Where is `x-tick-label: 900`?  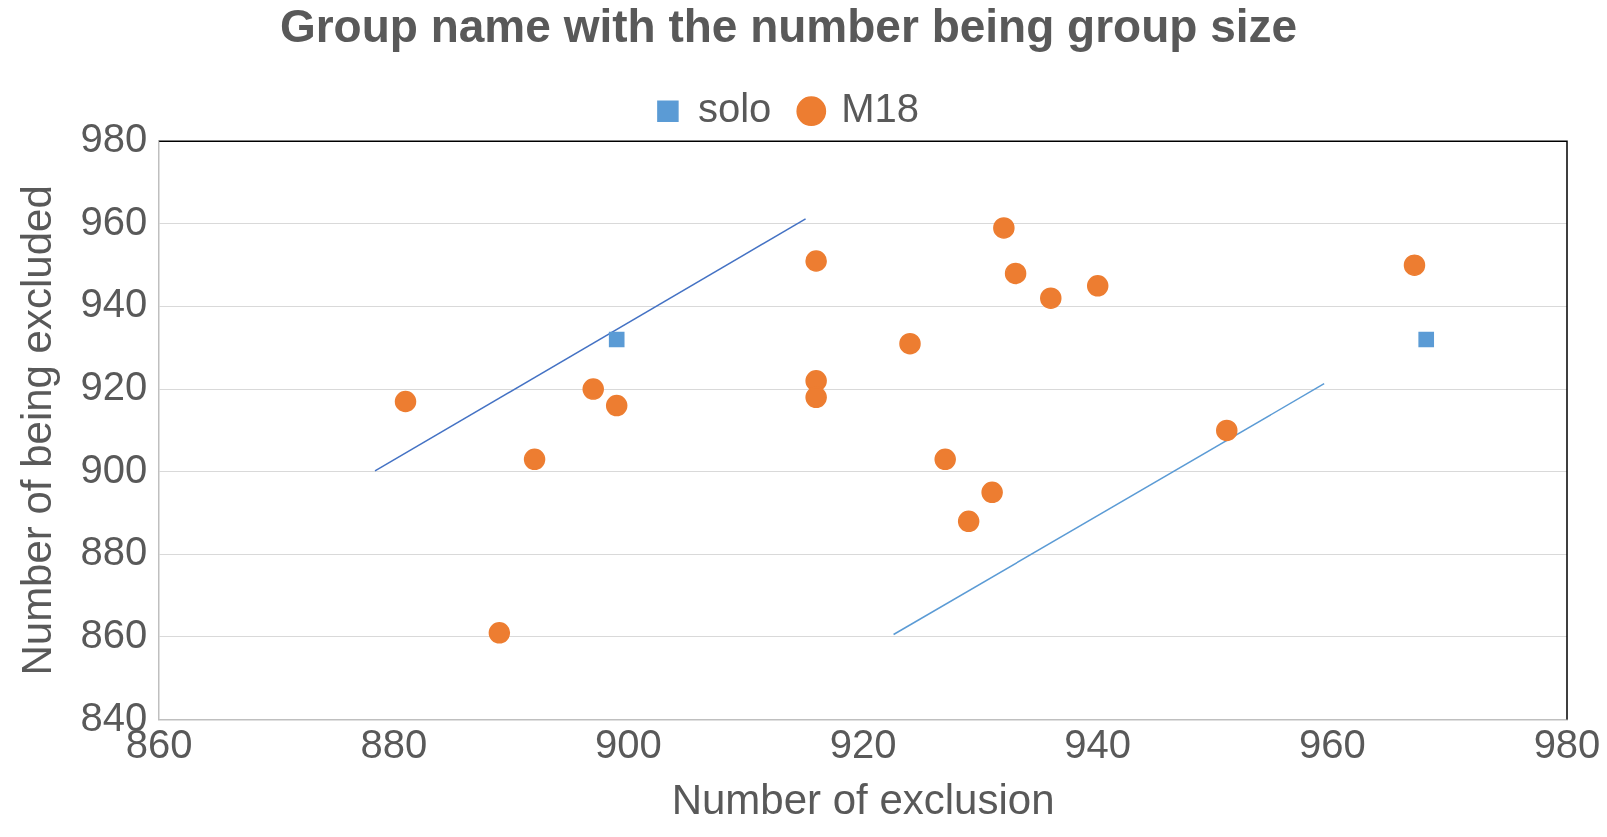
x-tick-label: 900 is located at coordinates (628, 743).